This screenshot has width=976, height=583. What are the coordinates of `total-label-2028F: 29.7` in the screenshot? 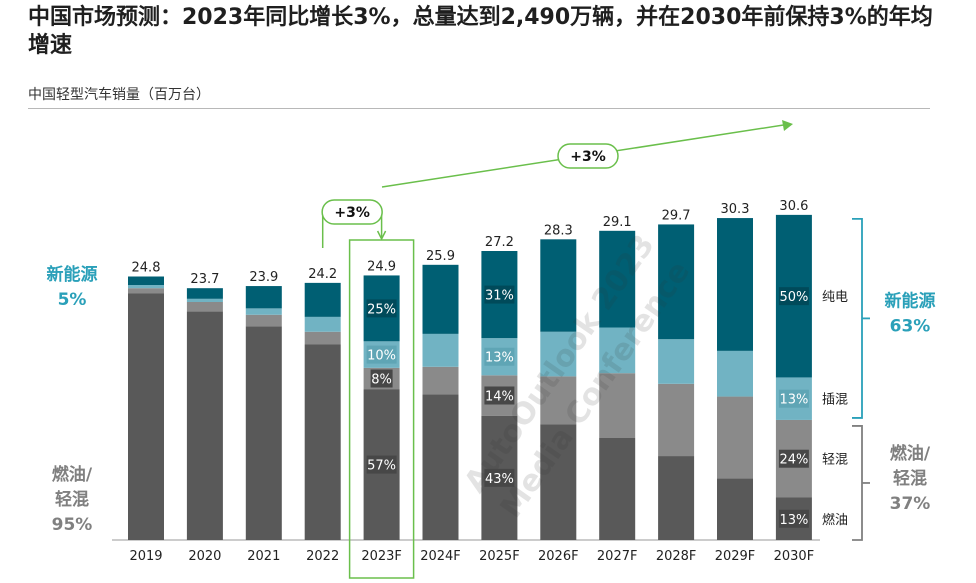 It's located at (676, 215).